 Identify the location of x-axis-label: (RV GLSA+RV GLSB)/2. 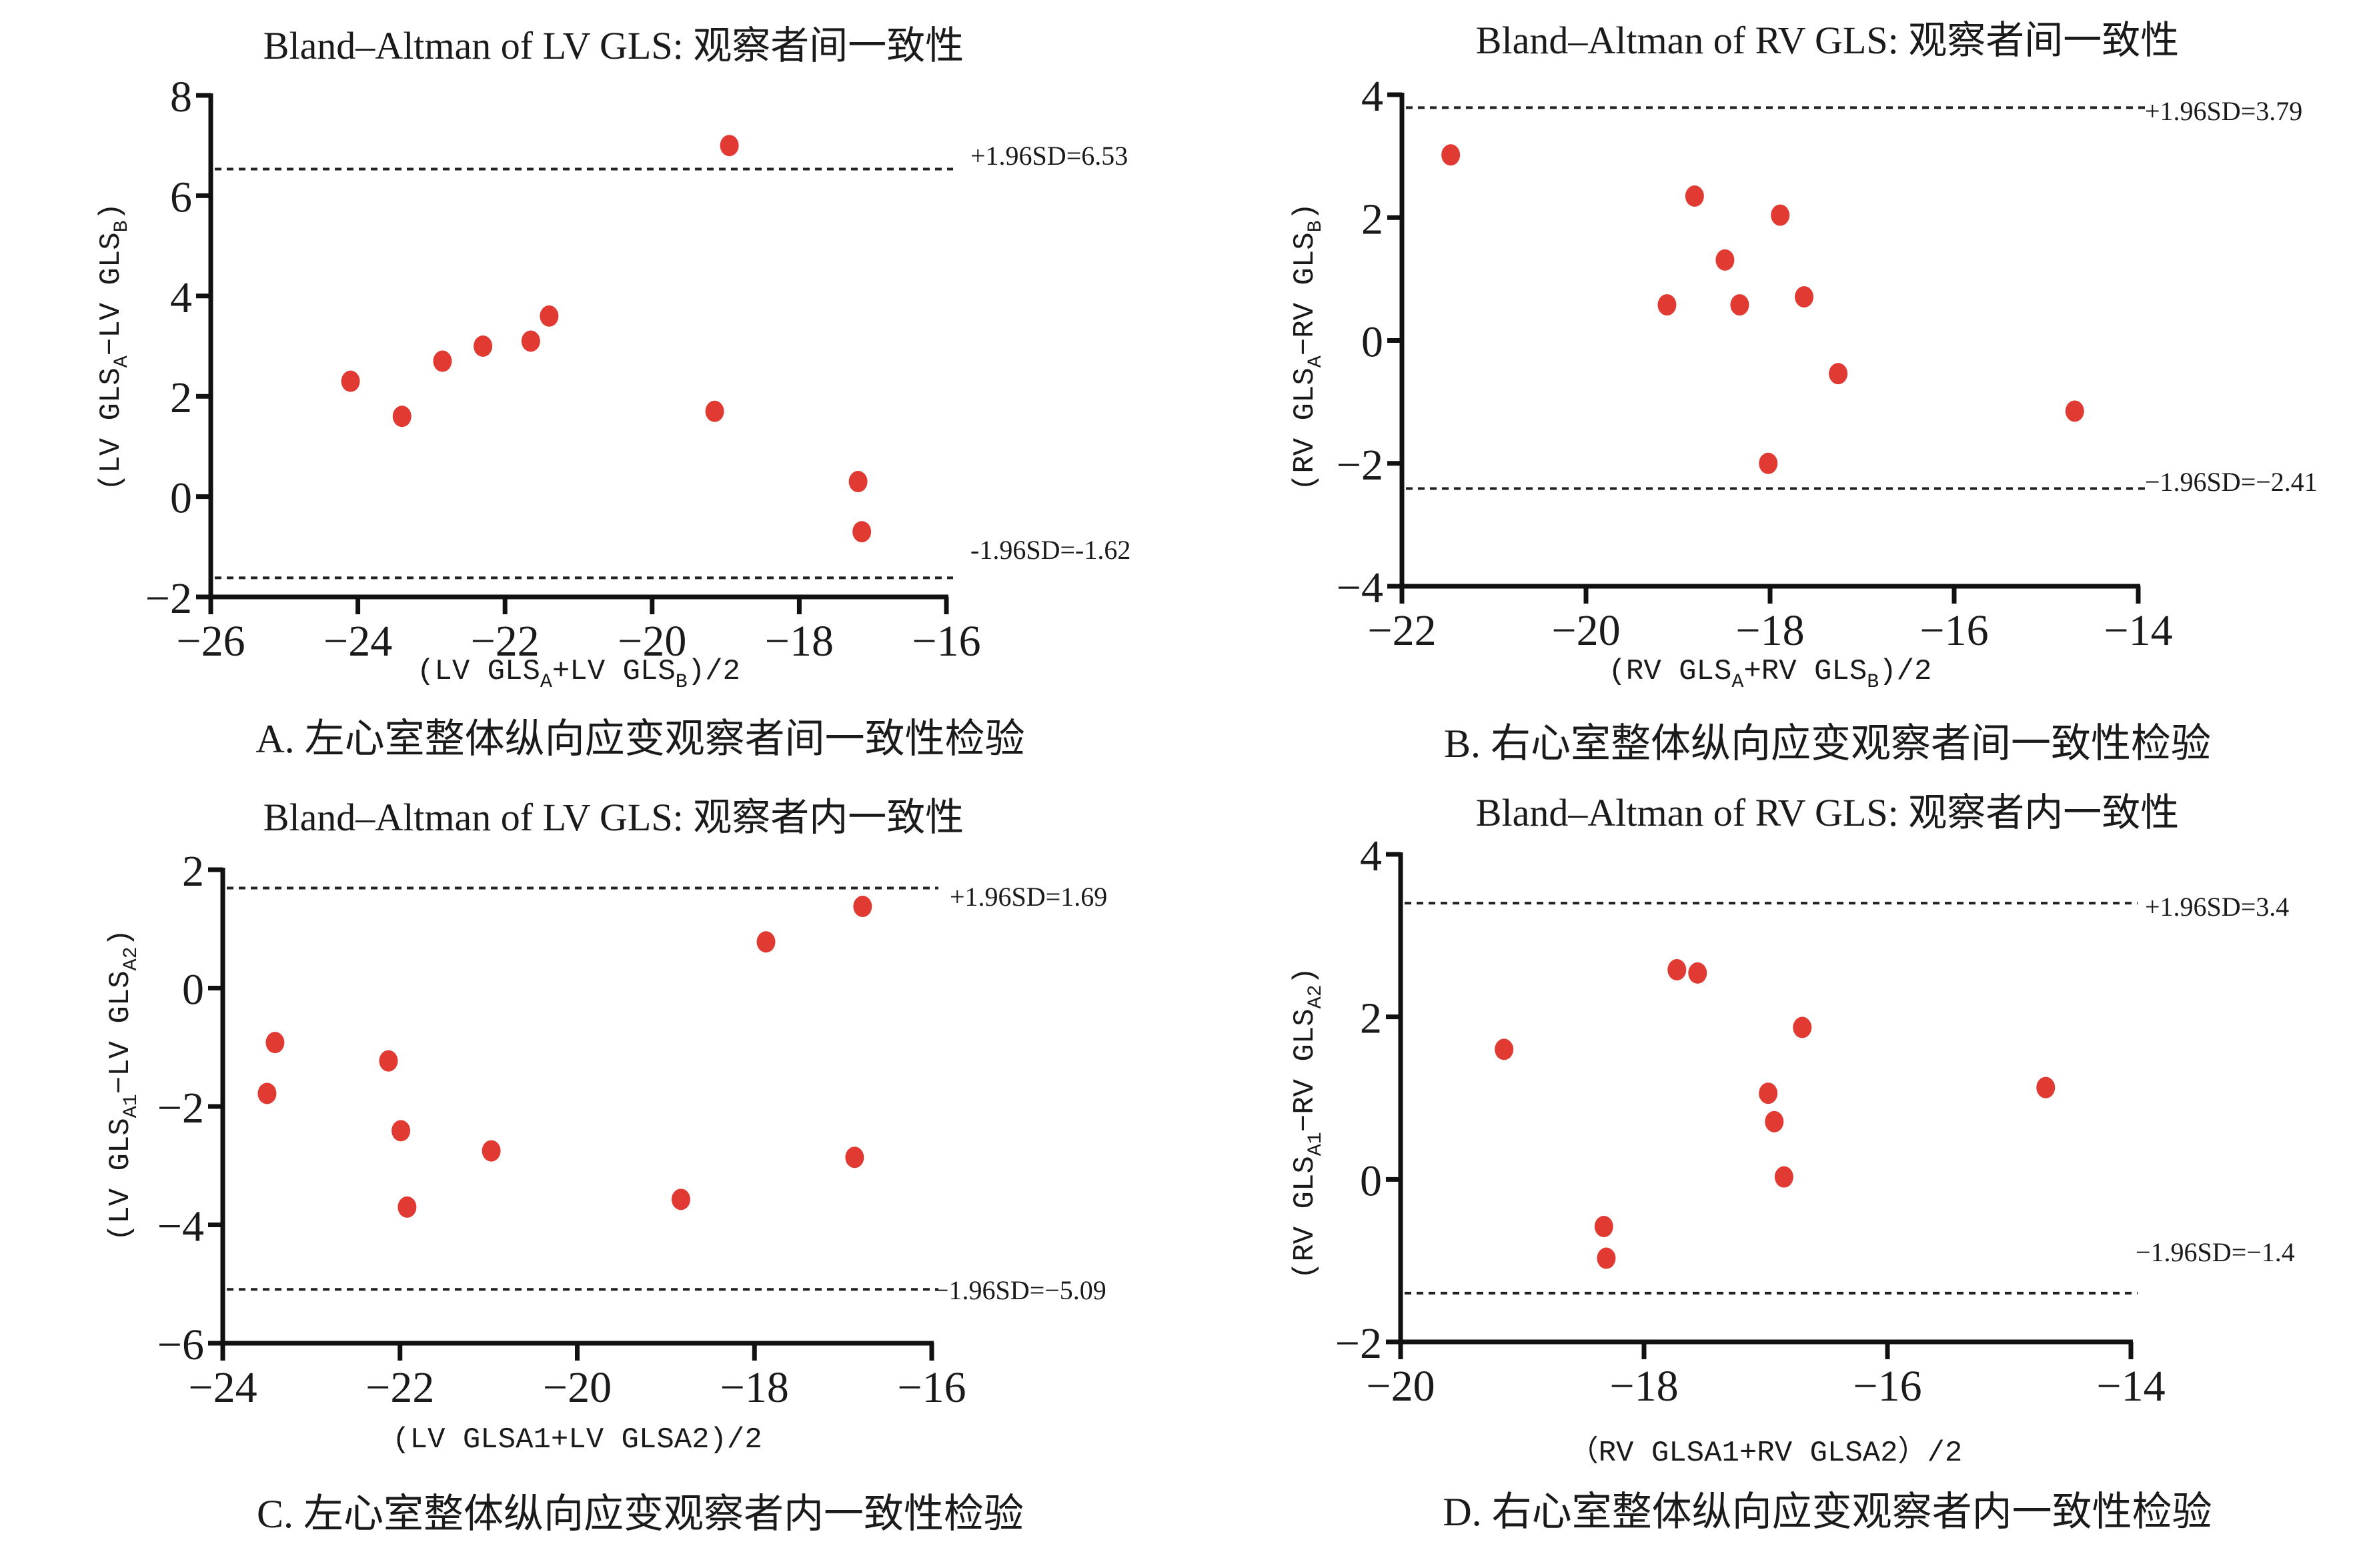
(1770, 674).